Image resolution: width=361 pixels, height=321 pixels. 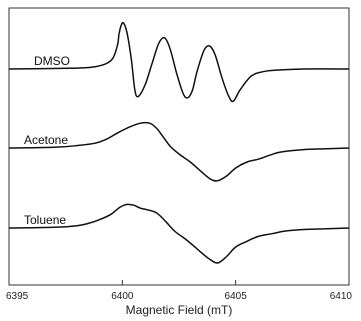 What do you see at coordinates (52, 61) in the screenshot?
I see `series-label-dmso: DMSO` at bounding box center [52, 61].